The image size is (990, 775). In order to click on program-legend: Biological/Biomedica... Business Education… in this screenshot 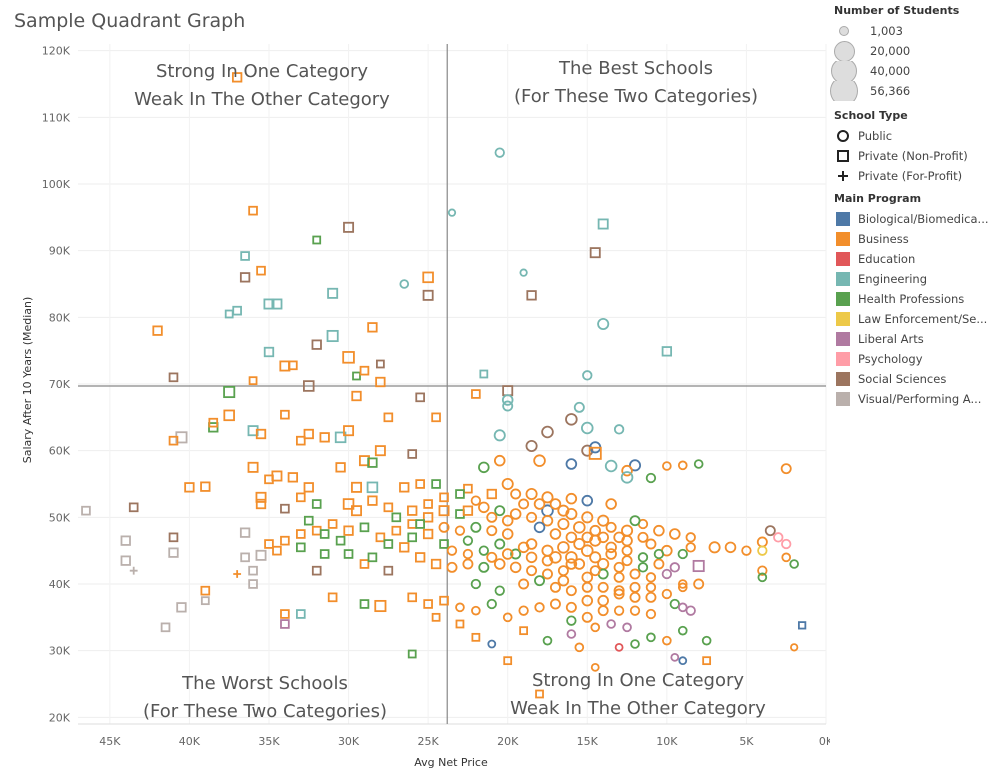, I will do `click(910, 309)`.